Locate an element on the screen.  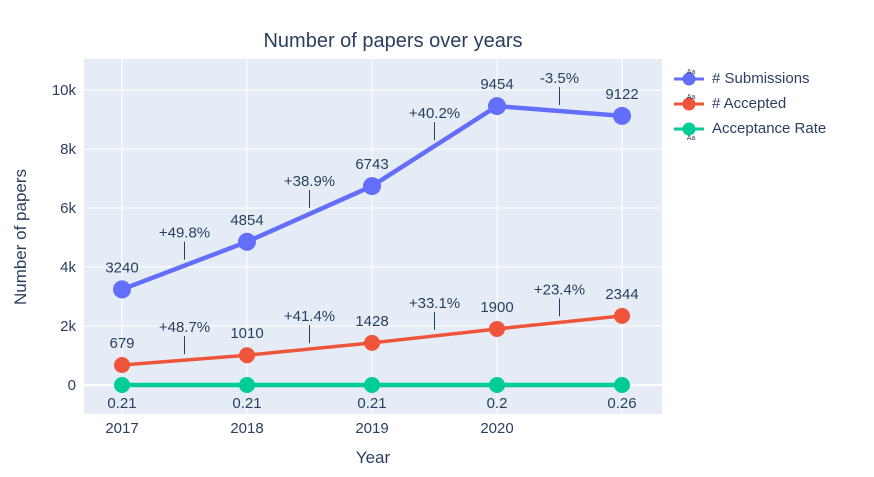
x-tick-label: 2018 is located at coordinates (246, 428).